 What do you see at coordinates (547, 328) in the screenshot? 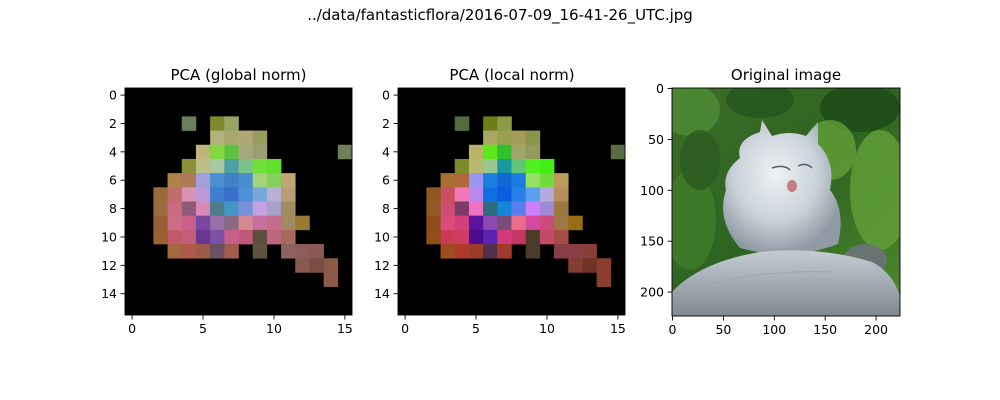
I see `x-tick-label: 10` at bounding box center [547, 328].